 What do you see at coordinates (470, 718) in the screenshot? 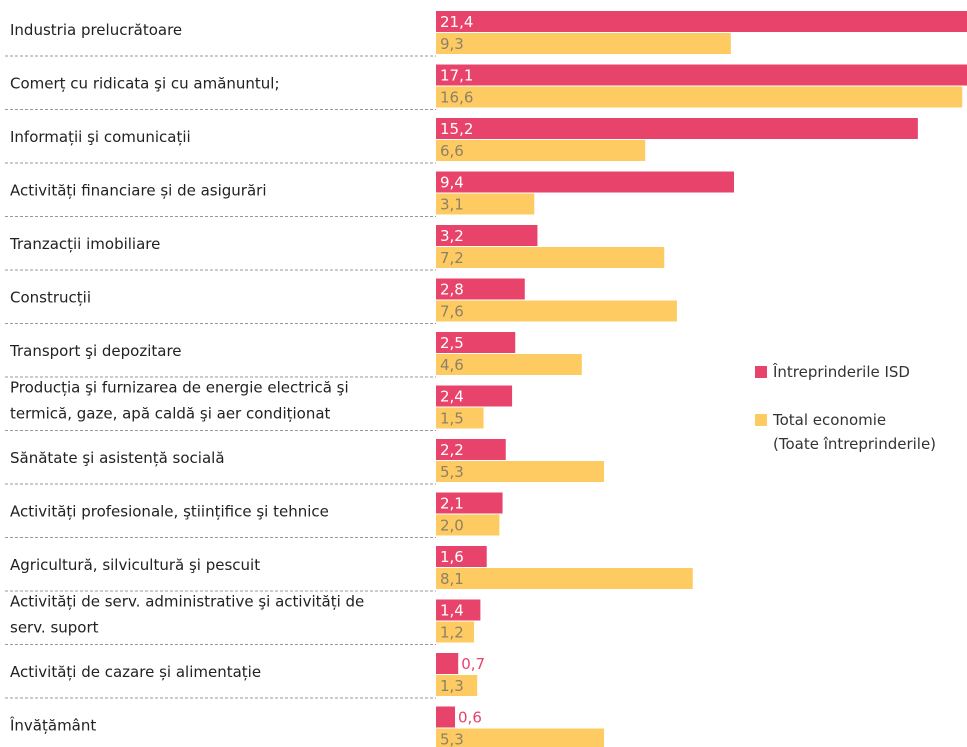
I see `value-label: 0,6` at bounding box center [470, 718].